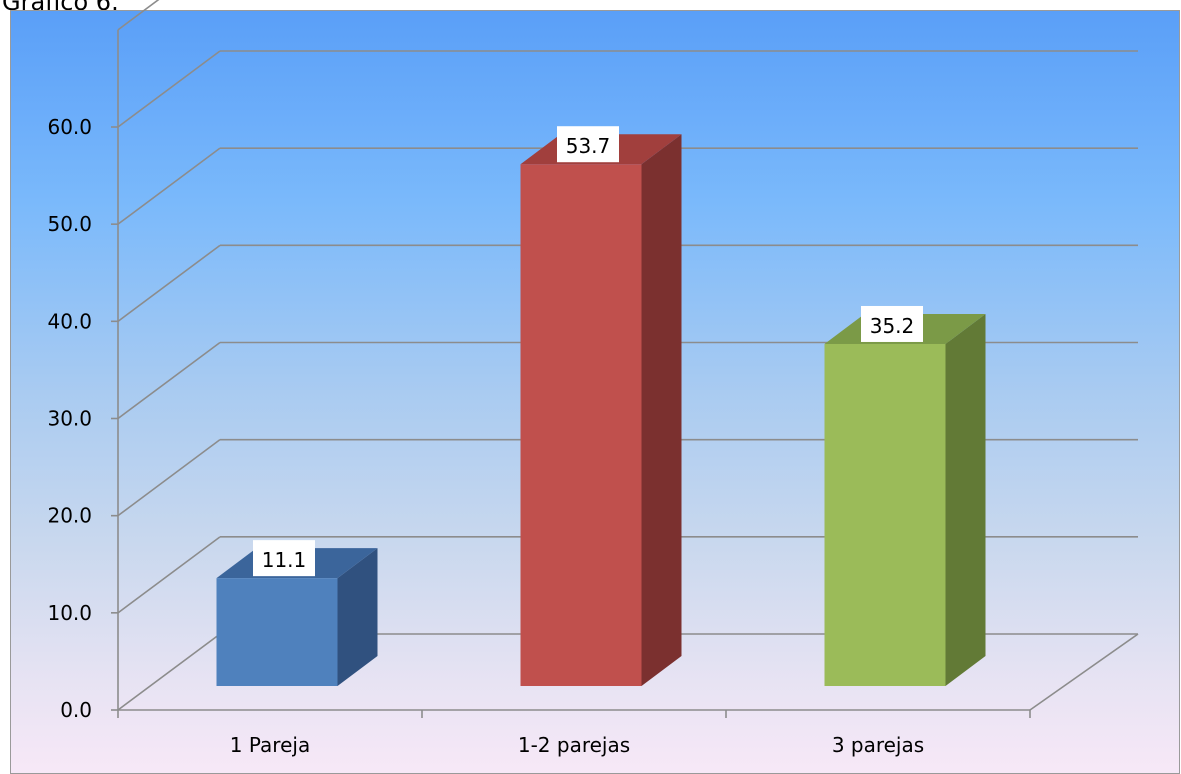 The width and height of the screenshot is (1181, 774). What do you see at coordinates (1084, 672) in the screenshot?
I see `floor-edge` at bounding box center [1084, 672].